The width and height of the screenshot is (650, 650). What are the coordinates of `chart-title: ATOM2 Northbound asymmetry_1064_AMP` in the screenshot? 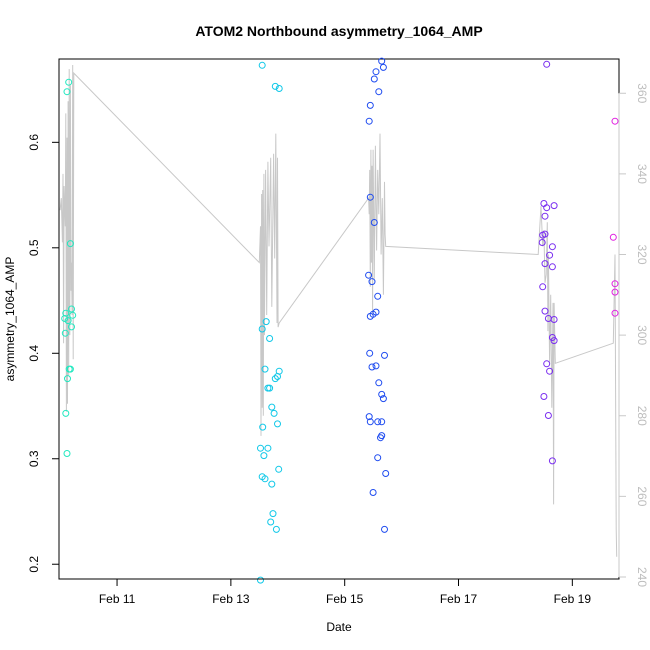 It's located at (338, 31).